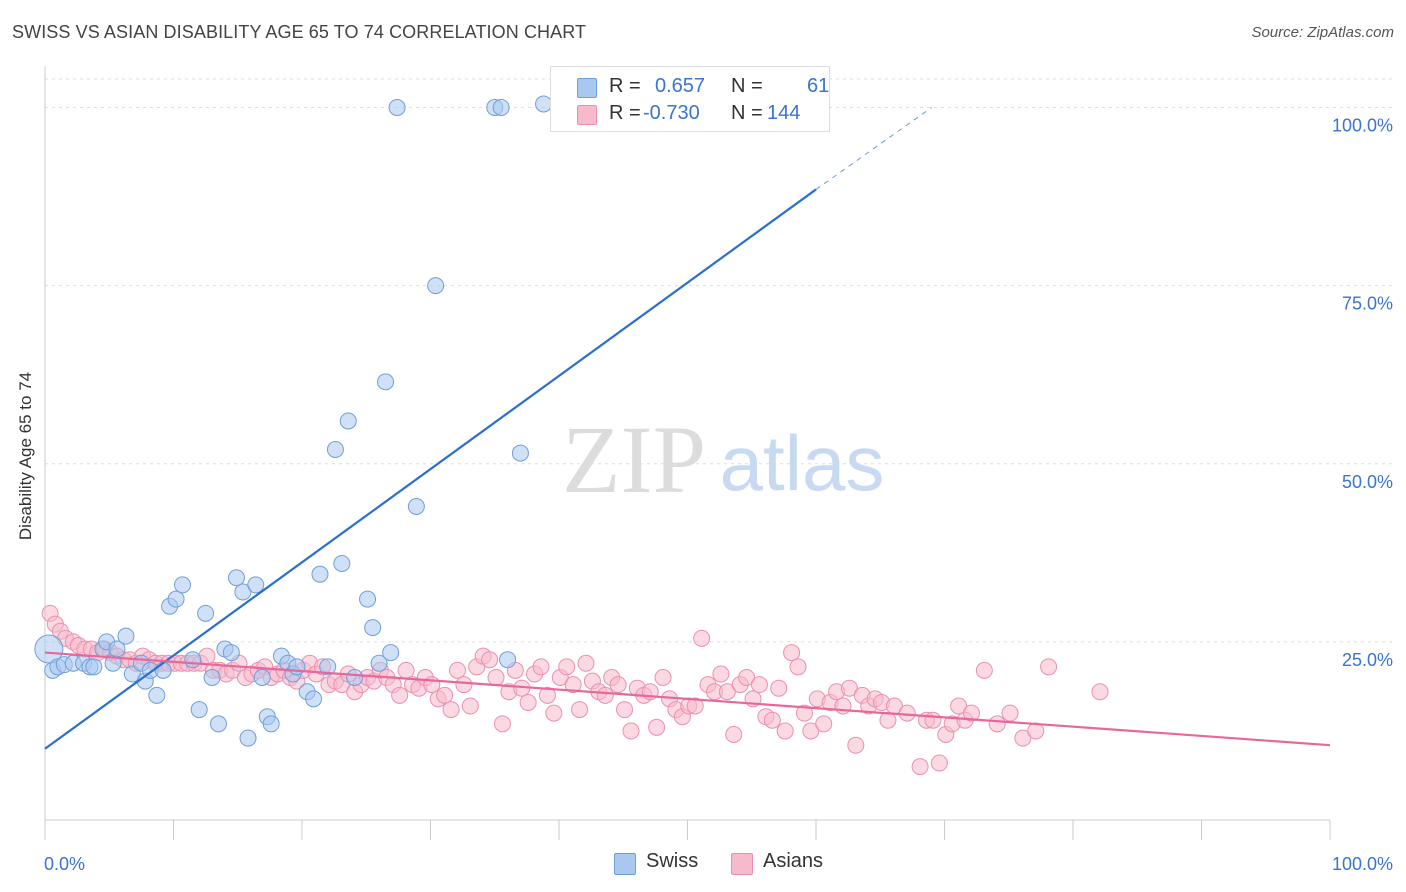 The image size is (1406, 892). Describe the element at coordinates (793, 861) in the screenshot. I see `bottom-legend-label-asians: Asians` at that location.